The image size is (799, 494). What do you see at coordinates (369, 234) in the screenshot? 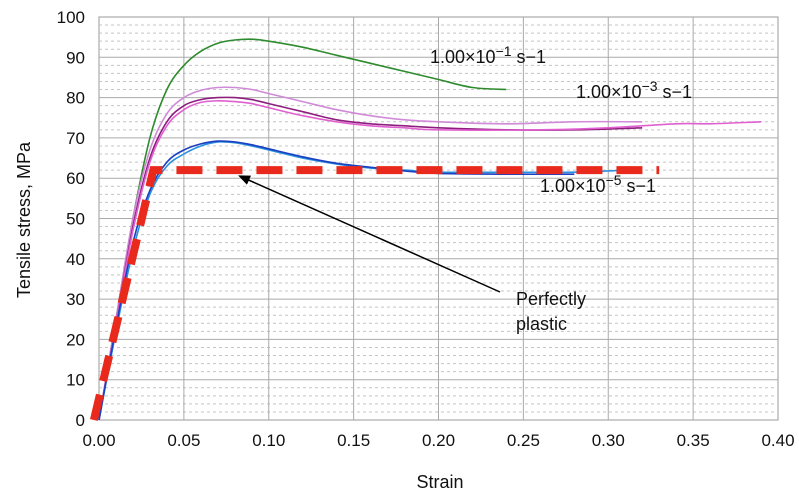
I see `callout-arrow` at bounding box center [369, 234].